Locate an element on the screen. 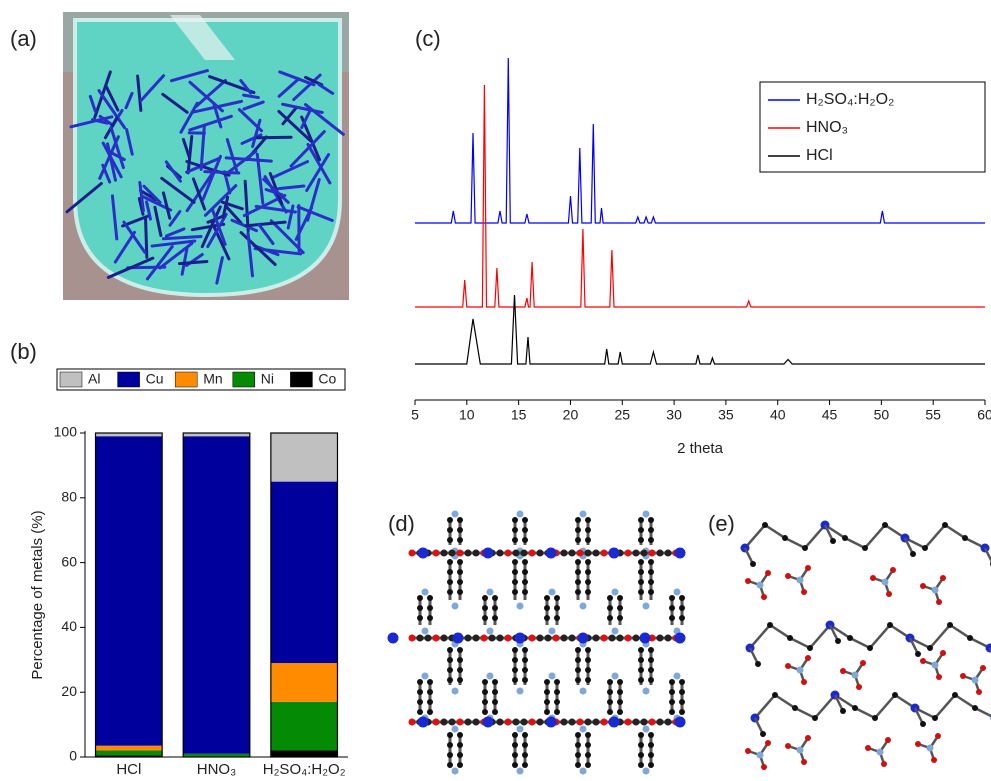 Image resolution: width=991 pixels, height=781 pixels. x-tick-label: 10 is located at coordinates (467, 415).